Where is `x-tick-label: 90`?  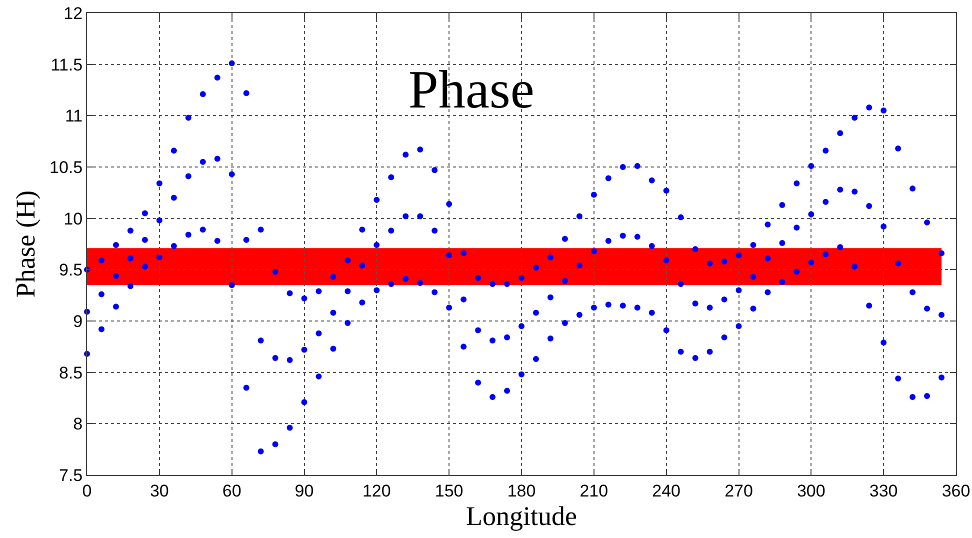
x-tick-label: 90 is located at coordinates (304, 490).